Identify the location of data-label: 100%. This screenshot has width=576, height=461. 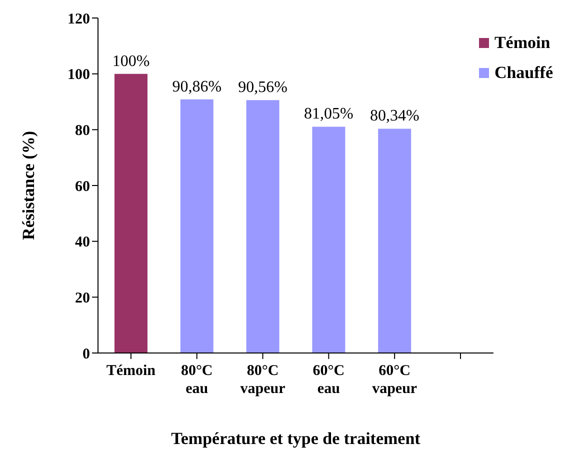
(131, 61).